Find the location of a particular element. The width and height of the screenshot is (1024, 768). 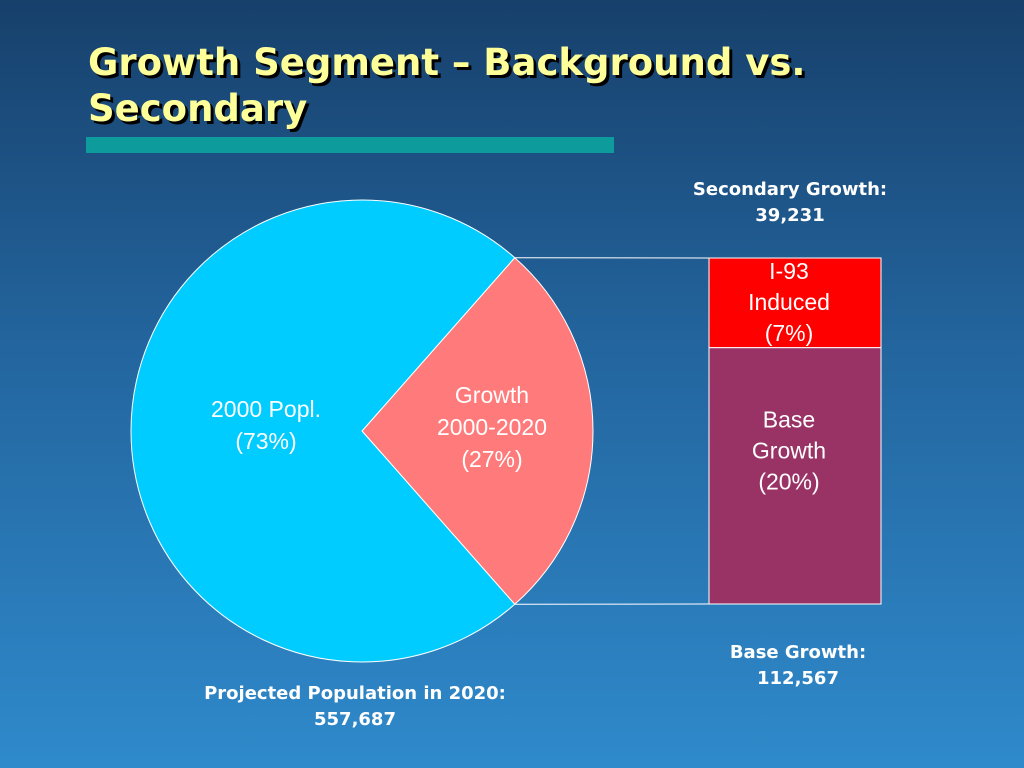

breakdown-bar: I-93 Induced (7%) Base Growth (20%) is located at coordinates (795, 431).